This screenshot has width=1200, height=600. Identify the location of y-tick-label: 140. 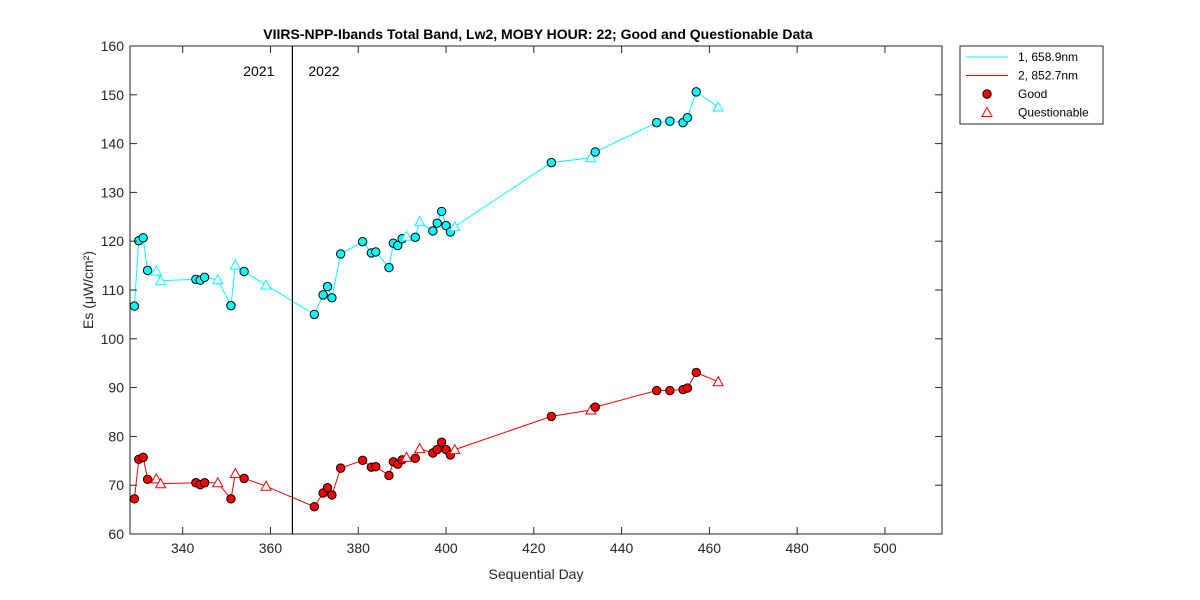
(113, 144).